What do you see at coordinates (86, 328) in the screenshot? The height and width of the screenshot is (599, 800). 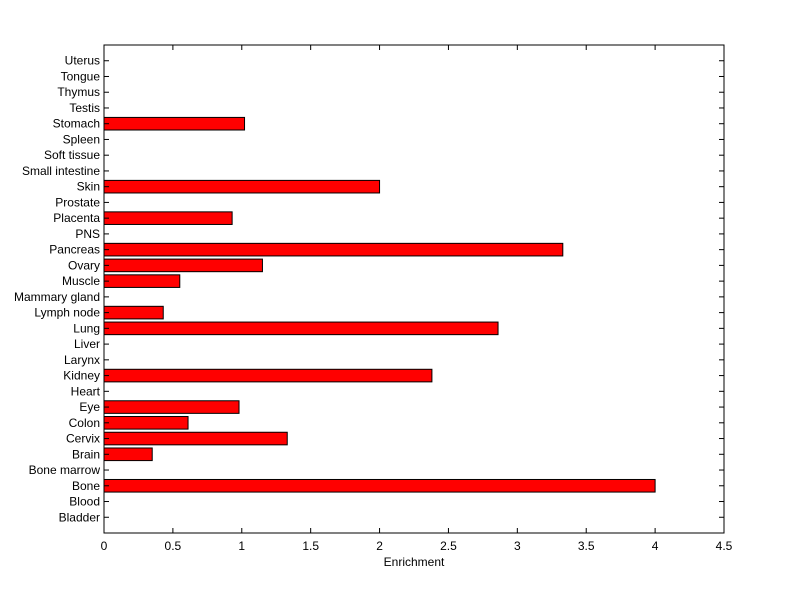 I see `y-tick-label: Lung` at bounding box center [86, 328].